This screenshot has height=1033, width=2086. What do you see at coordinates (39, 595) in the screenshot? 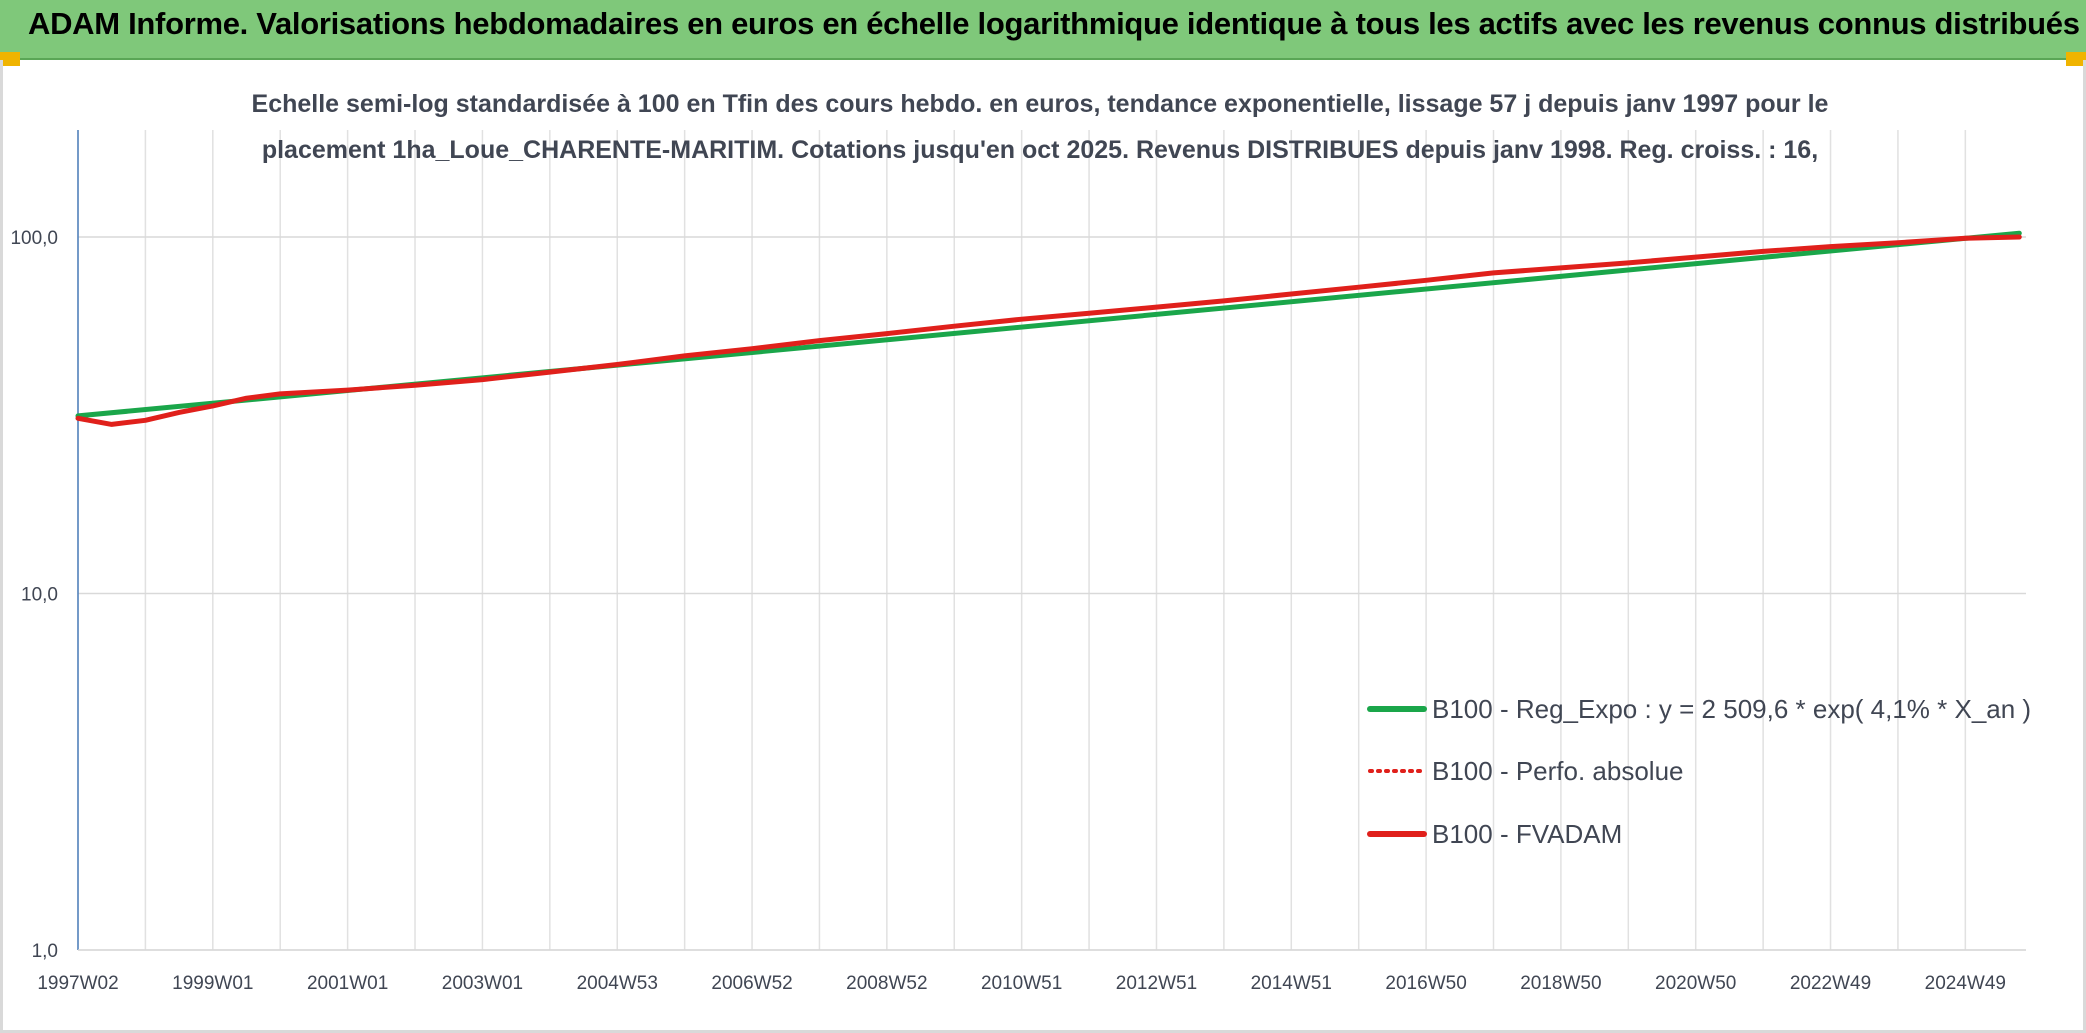
I see `y-tick-label: 10,0` at bounding box center [39, 595].